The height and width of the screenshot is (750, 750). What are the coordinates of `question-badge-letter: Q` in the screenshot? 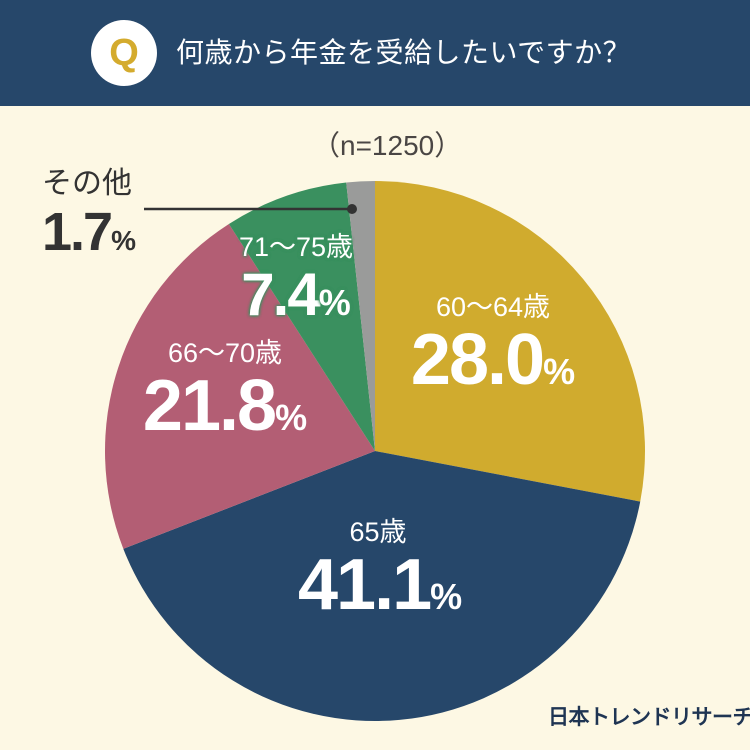 It's located at (124, 52).